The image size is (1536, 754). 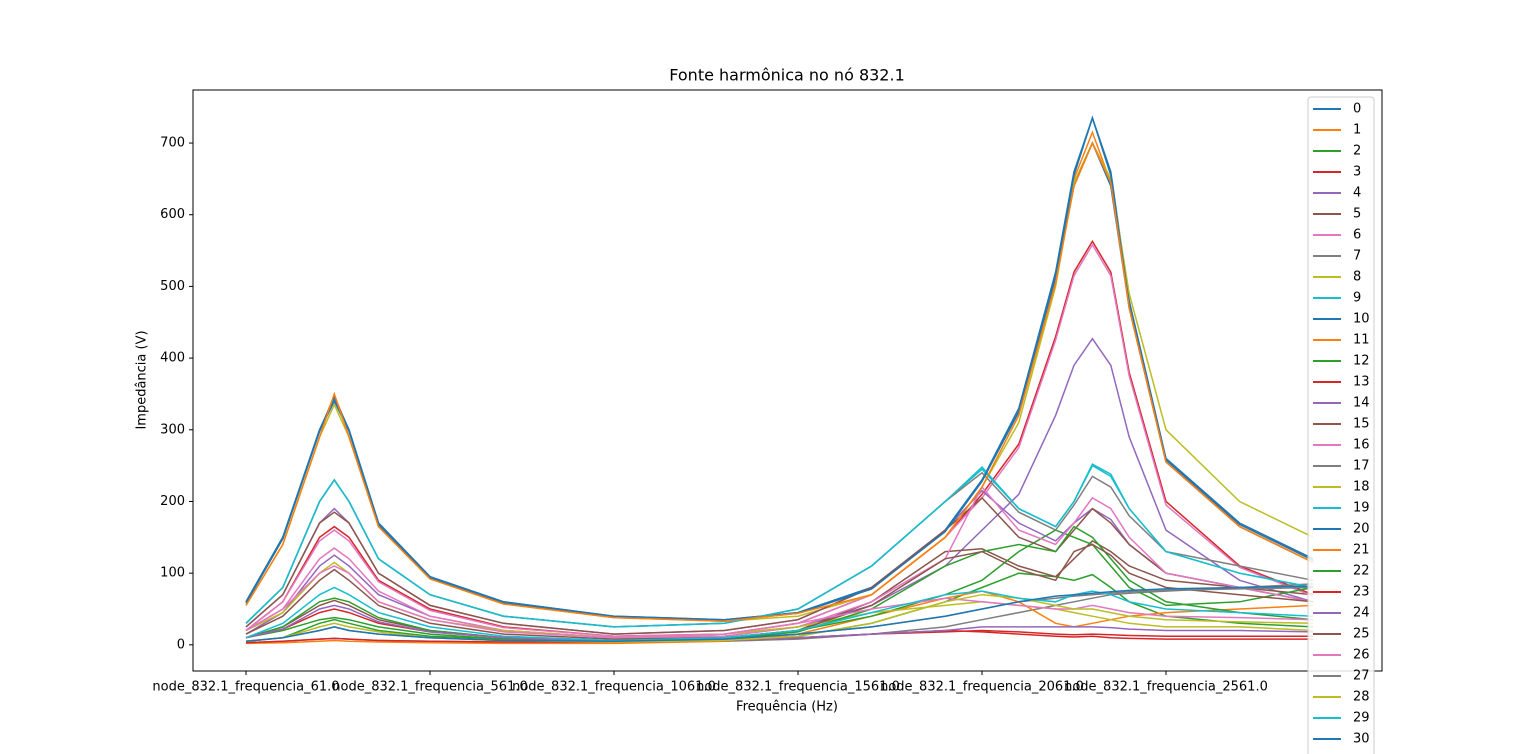 What do you see at coordinates (982, 687) in the screenshot?
I see `x-tick-label: node_832.1_frequencia_2061.0` at bounding box center [982, 687].